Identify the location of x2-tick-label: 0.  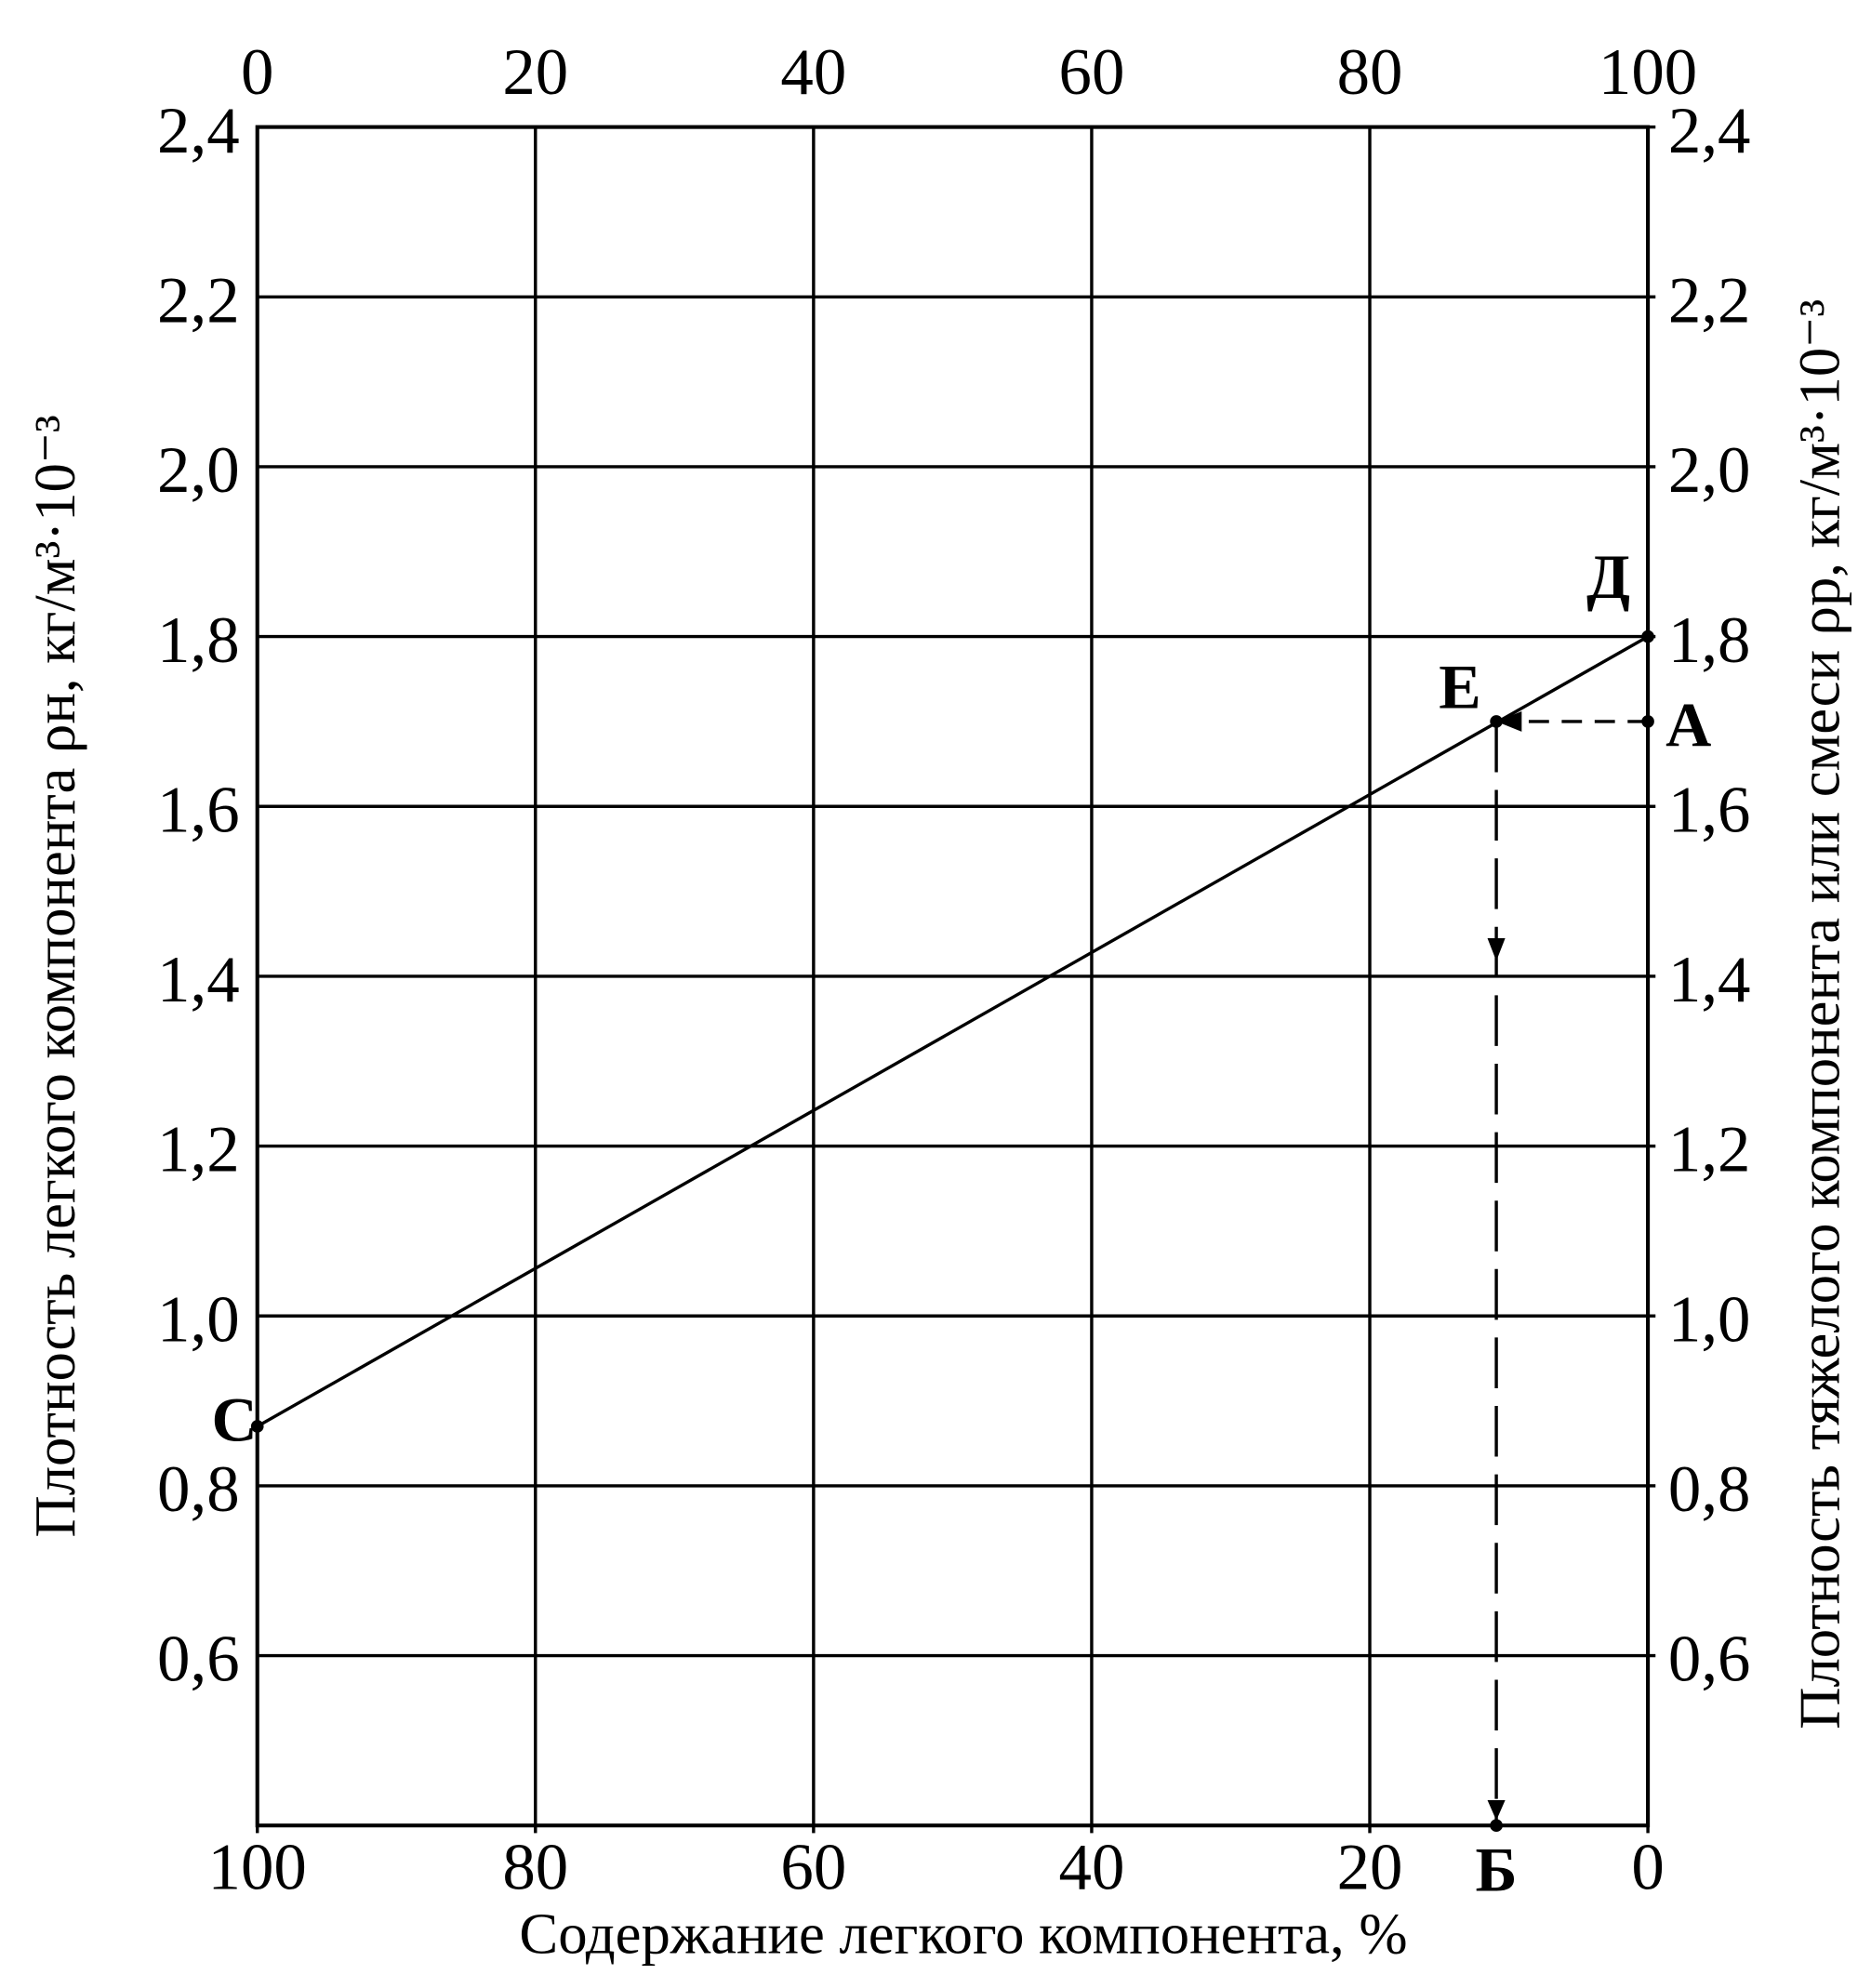
(1647, 1867).